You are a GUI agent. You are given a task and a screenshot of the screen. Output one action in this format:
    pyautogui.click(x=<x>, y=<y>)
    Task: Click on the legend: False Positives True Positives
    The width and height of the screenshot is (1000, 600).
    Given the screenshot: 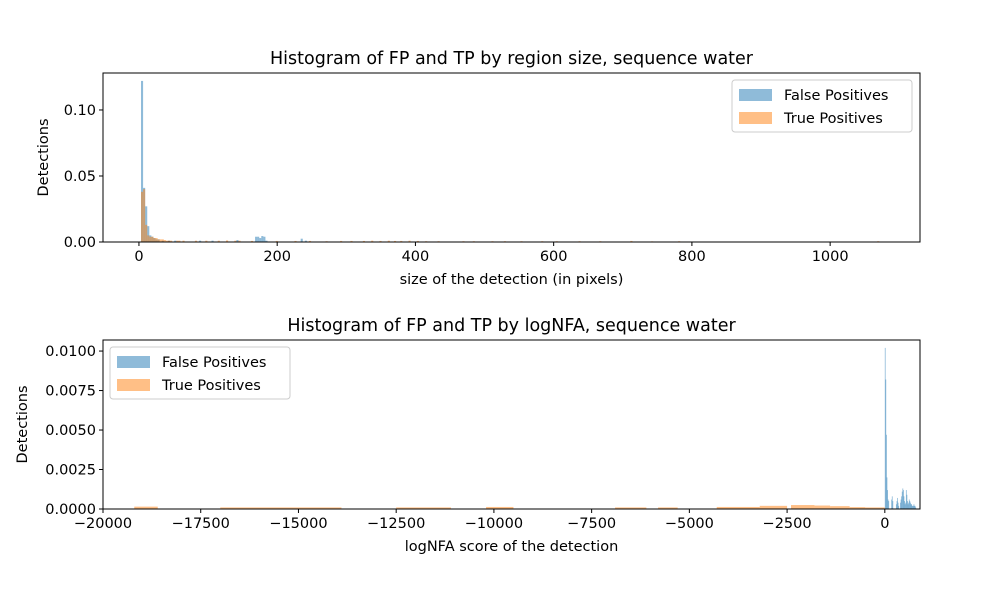 What is the action you would take?
    pyautogui.click(x=822, y=106)
    